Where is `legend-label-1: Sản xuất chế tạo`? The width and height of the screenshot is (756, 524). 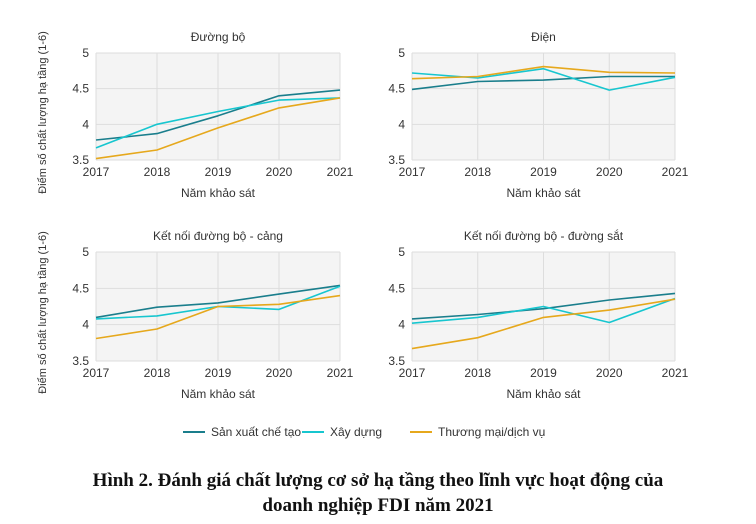
legend-label-1: Sản xuất chế tạo is located at coordinates (256, 432).